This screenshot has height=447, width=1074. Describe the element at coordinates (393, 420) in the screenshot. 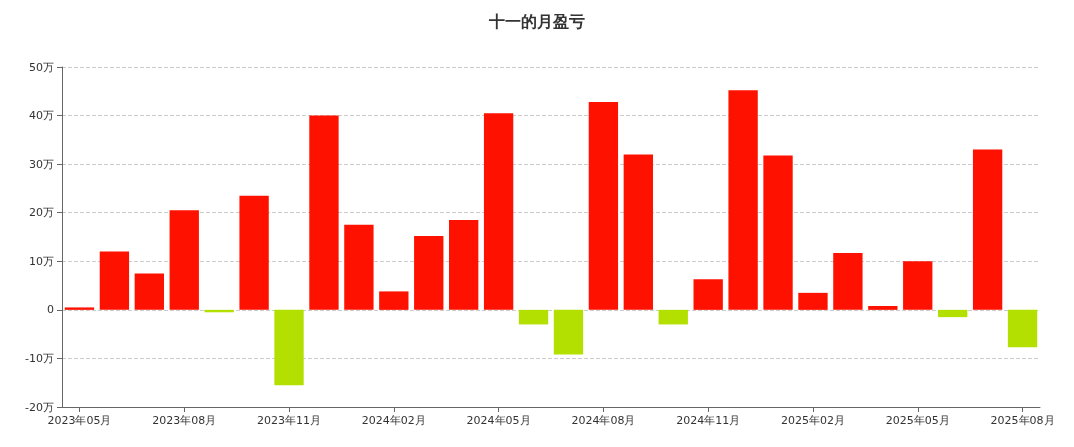

I see `x-tick-label: 2024年02月` at that location.